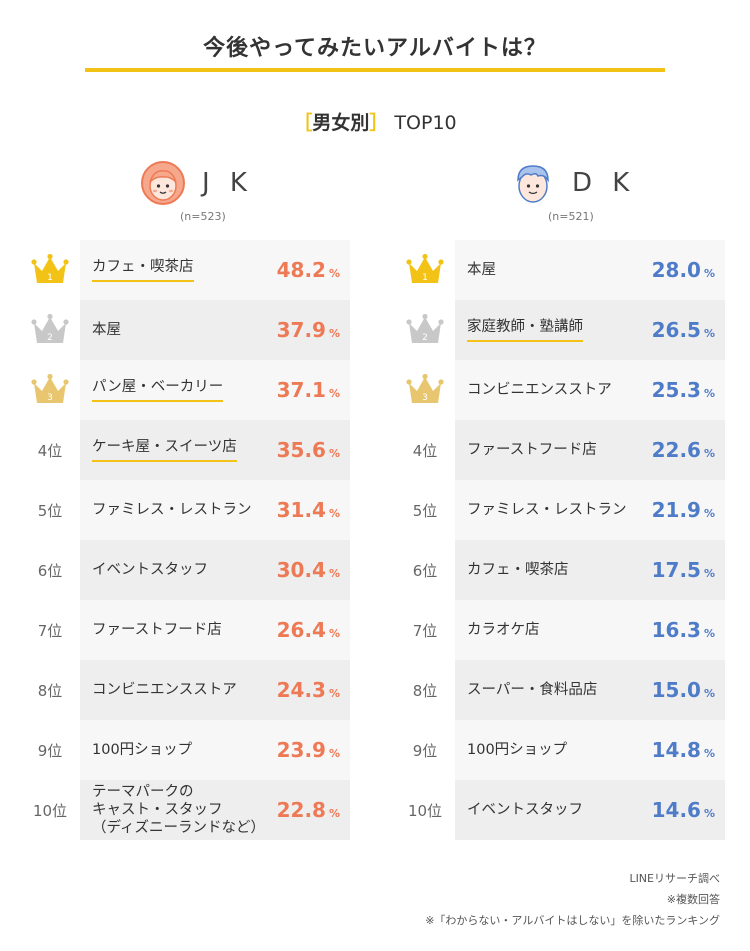 Image resolution: width=750 pixels, height=951 pixels. I want to click on value-number: 30.4, so click(301, 570).